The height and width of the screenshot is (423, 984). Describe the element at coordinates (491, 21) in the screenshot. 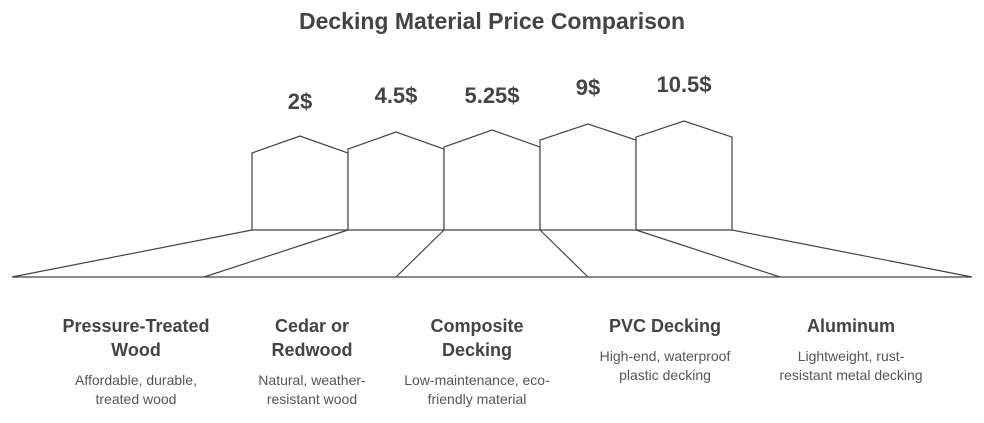

I see `page-title: Decking Material Price Comparison` at that location.